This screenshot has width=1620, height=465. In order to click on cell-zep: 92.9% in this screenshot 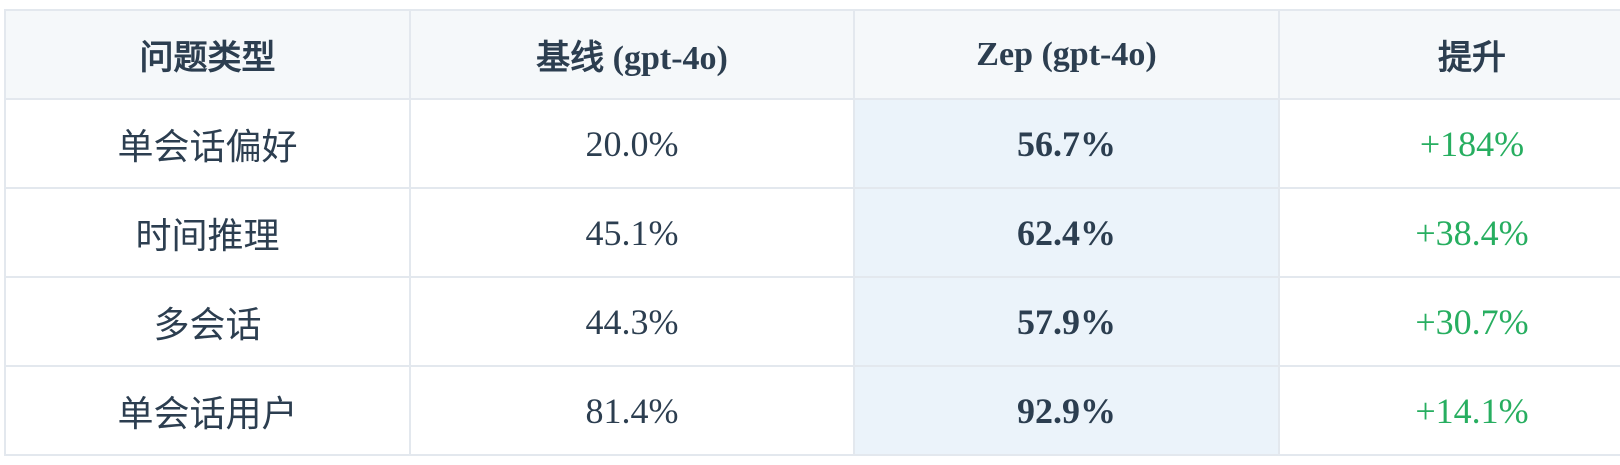, I will do `click(1066, 410)`.